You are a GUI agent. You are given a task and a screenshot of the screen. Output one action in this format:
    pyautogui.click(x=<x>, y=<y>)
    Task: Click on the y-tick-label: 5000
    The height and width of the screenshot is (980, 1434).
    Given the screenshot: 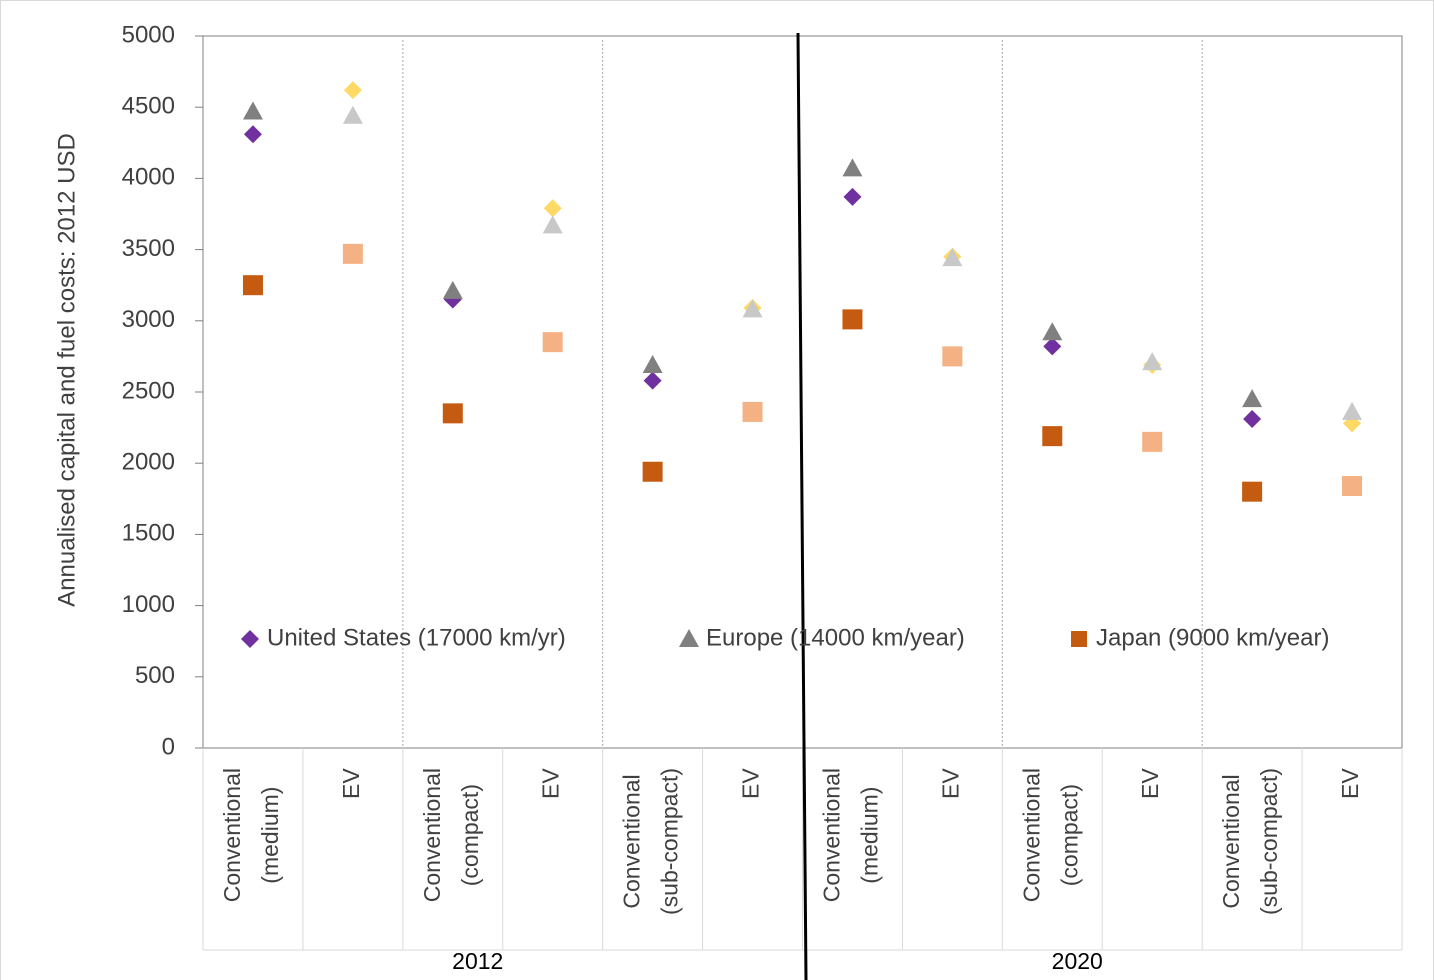 What is the action you would take?
    pyautogui.click(x=148, y=34)
    